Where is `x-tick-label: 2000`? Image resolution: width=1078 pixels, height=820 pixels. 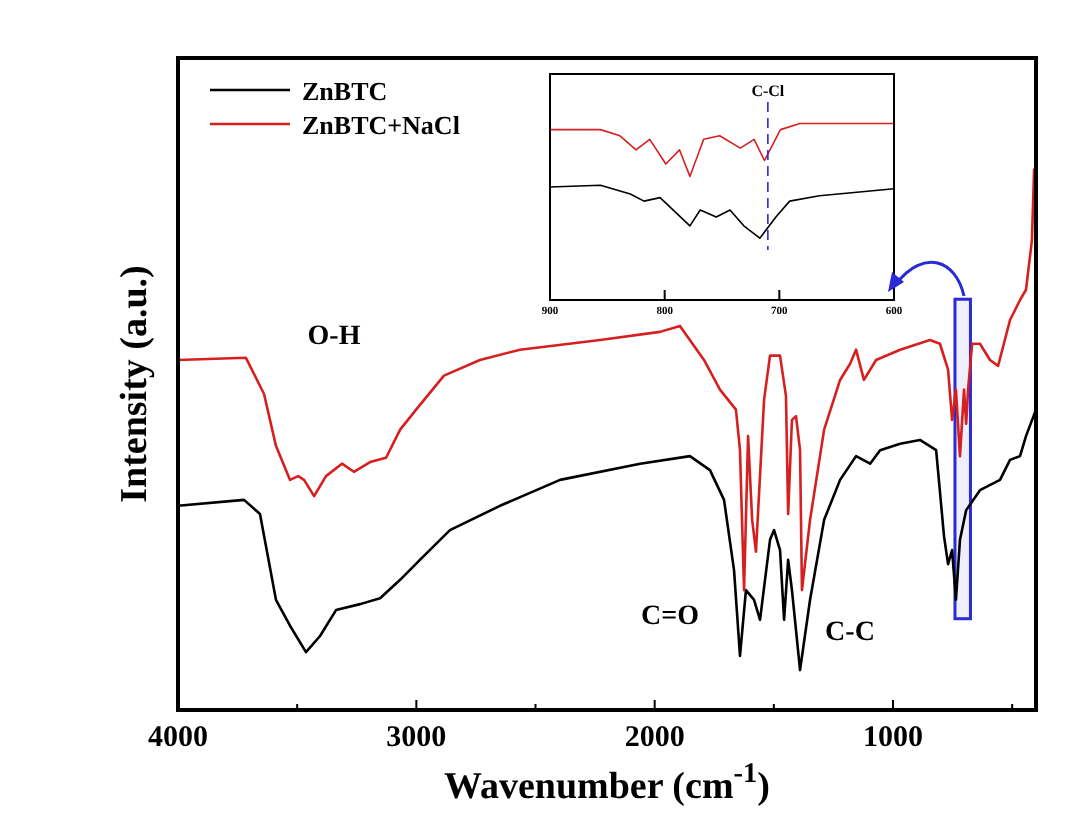
x-tick-label: 2000 is located at coordinates (654, 738).